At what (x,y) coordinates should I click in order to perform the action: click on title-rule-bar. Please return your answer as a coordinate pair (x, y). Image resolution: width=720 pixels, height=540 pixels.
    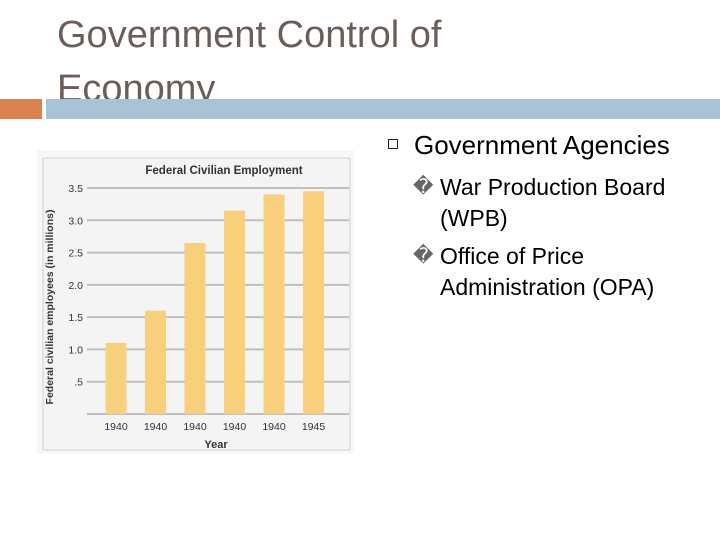
    Looking at the image, I should click on (383, 109).